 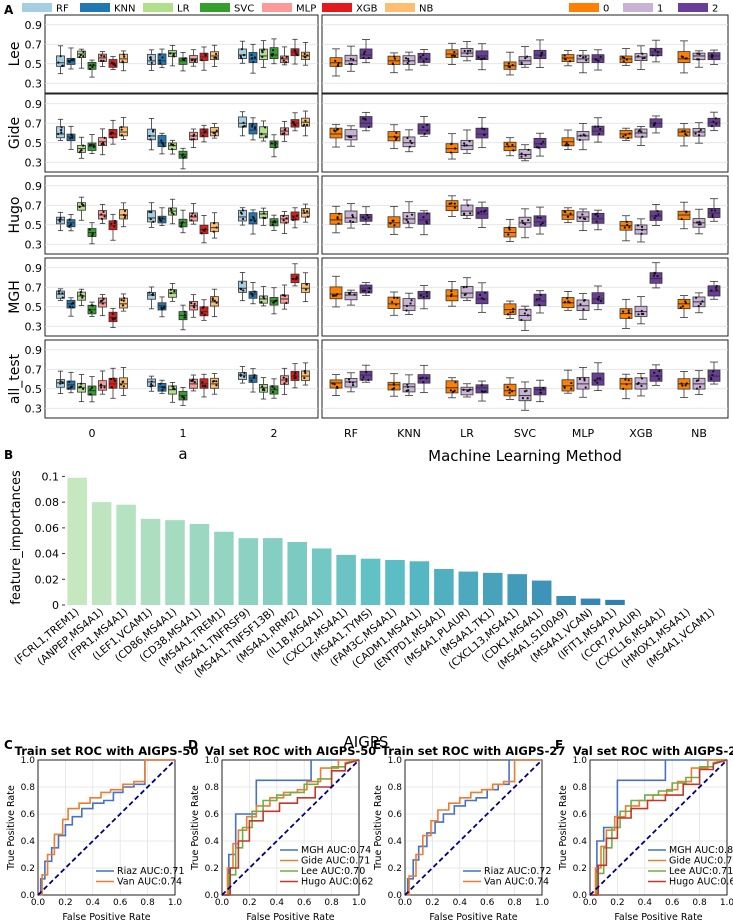 What do you see at coordinates (289, 9) in the screenshot?
I see `legend-item-mlp: MLP` at bounding box center [289, 9].